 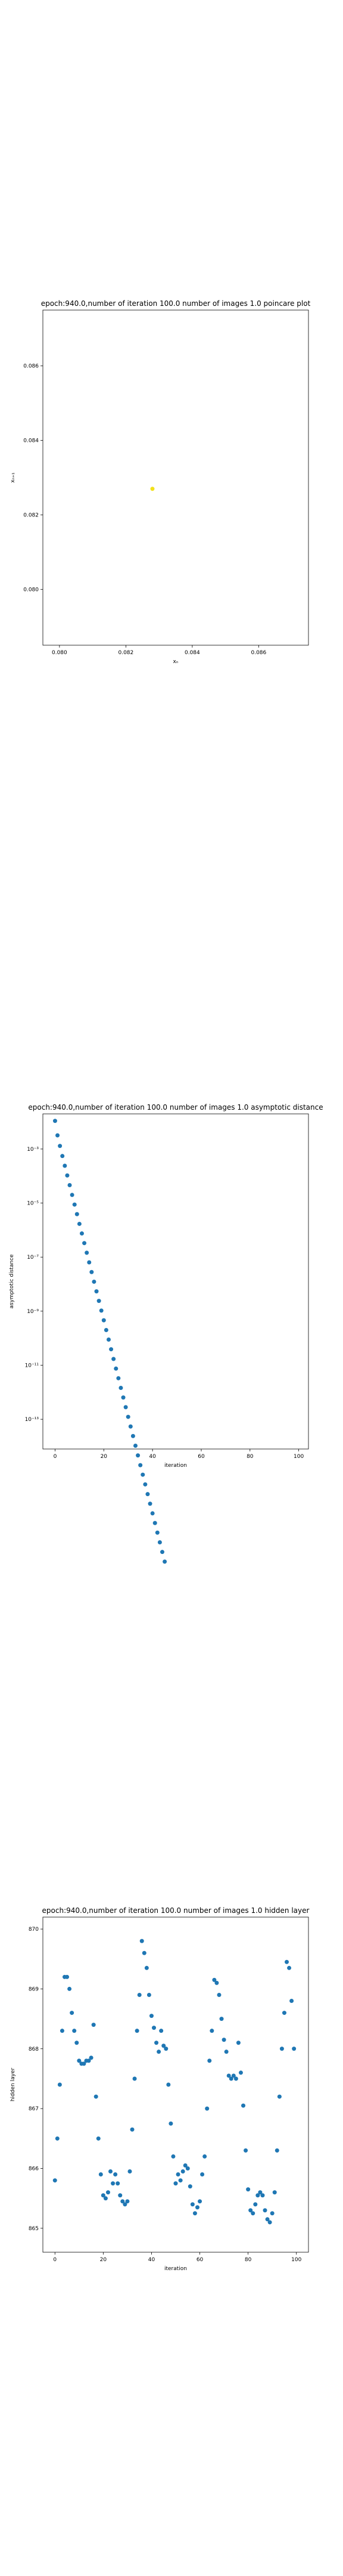 What do you see at coordinates (31, 367) in the screenshot?
I see `poincare-plot-ytick-label: 0.086` at bounding box center [31, 367].